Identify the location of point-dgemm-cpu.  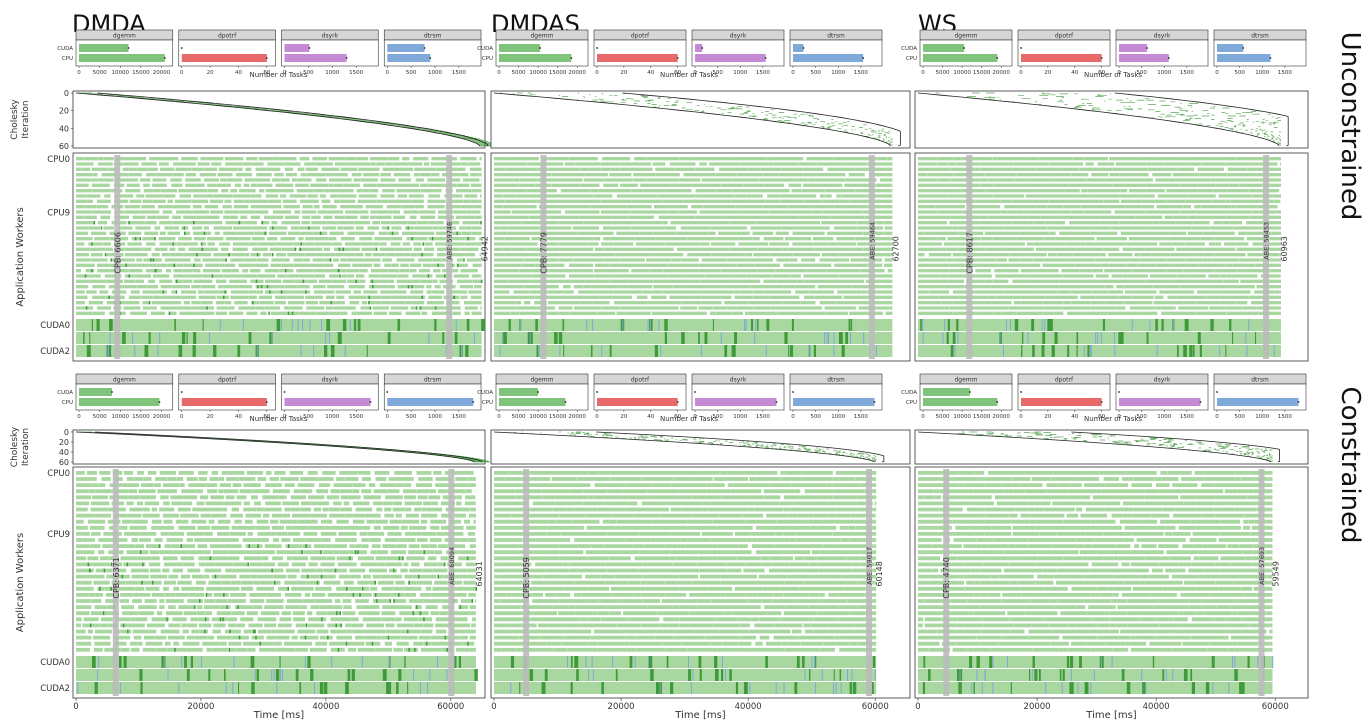
(997, 58).